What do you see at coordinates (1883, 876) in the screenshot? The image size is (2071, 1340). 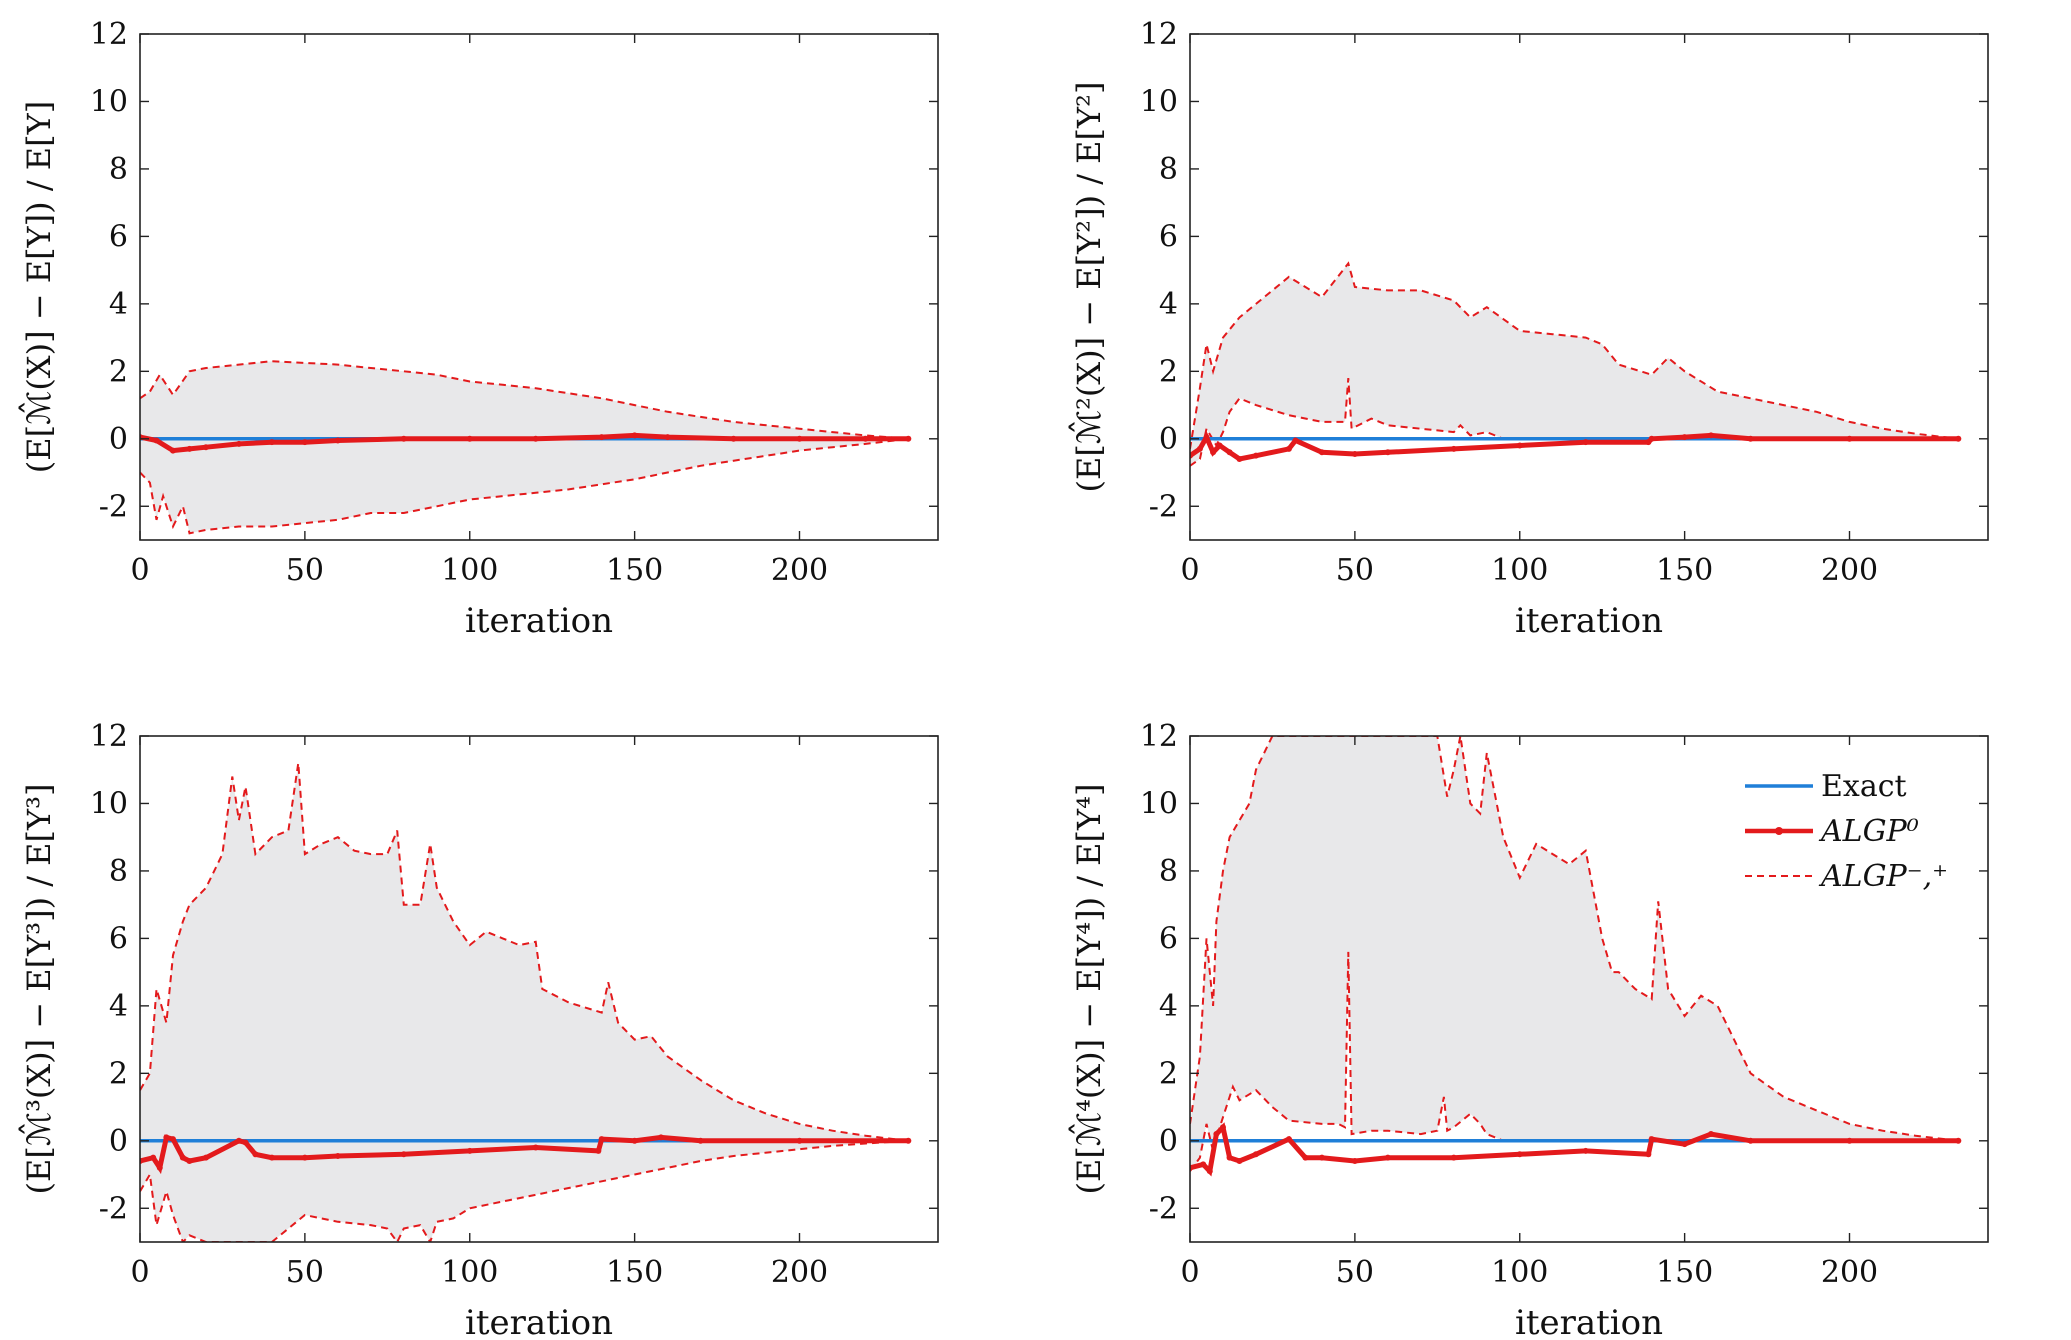 I see `legend-label: ALGP⁻,⁺` at bounding box center [1883, 876].